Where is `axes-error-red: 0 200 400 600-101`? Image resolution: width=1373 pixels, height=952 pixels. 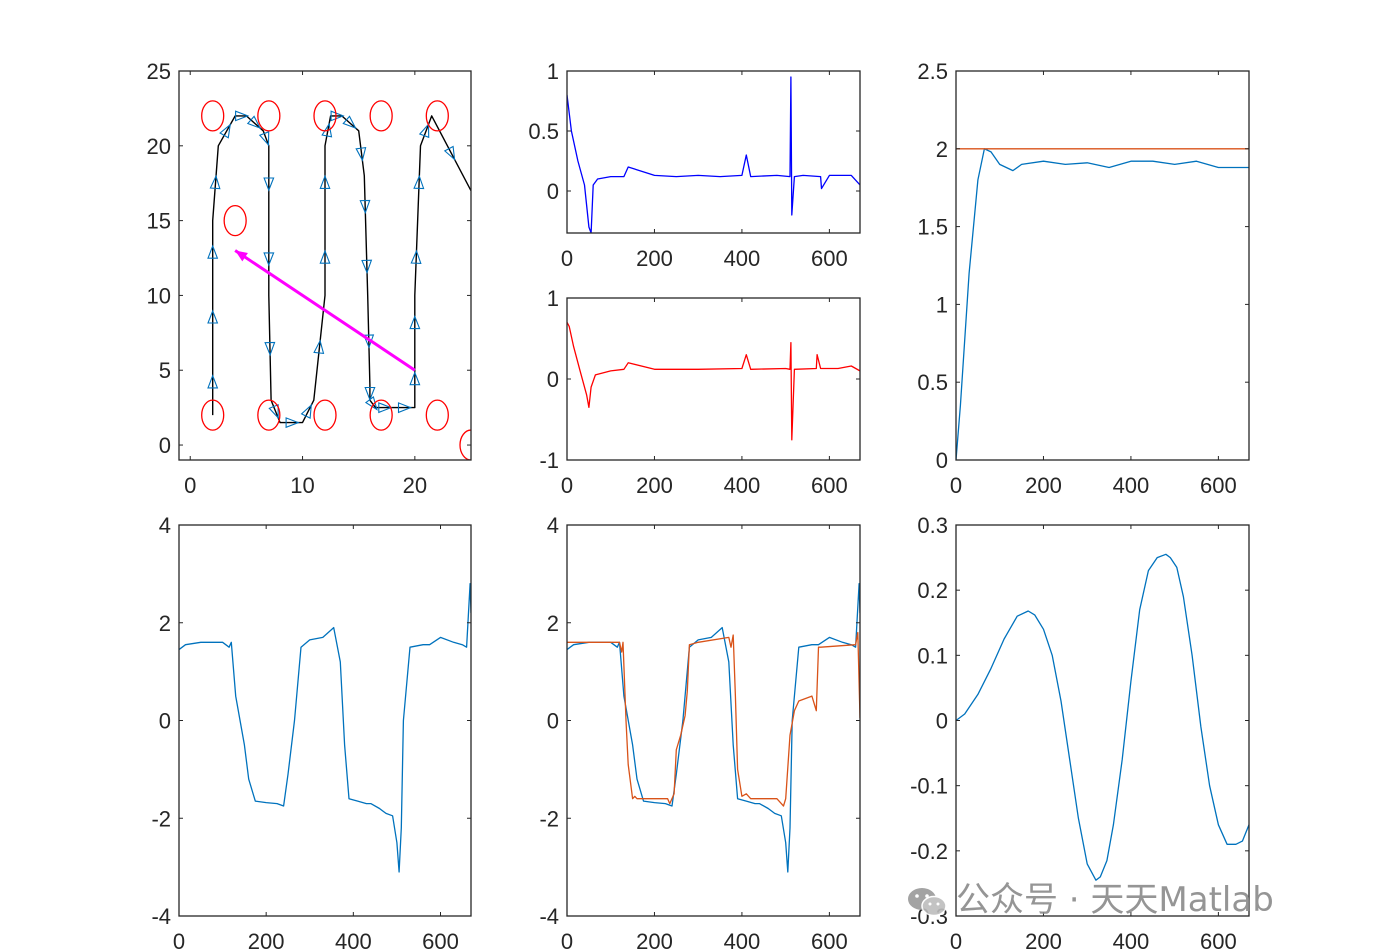 axes-error-red: 0 200 400 600-101 is located at coordinates (700, 392).